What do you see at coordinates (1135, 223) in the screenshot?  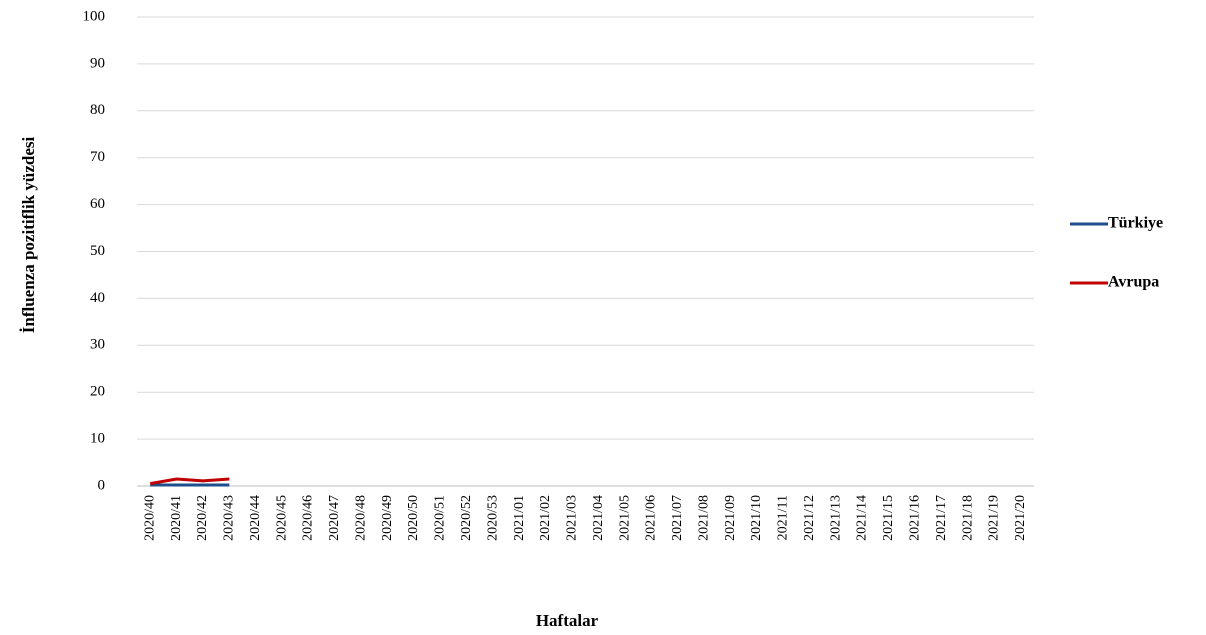 I see `legend-label: Türkiye` at bounding box center [1135, 223].